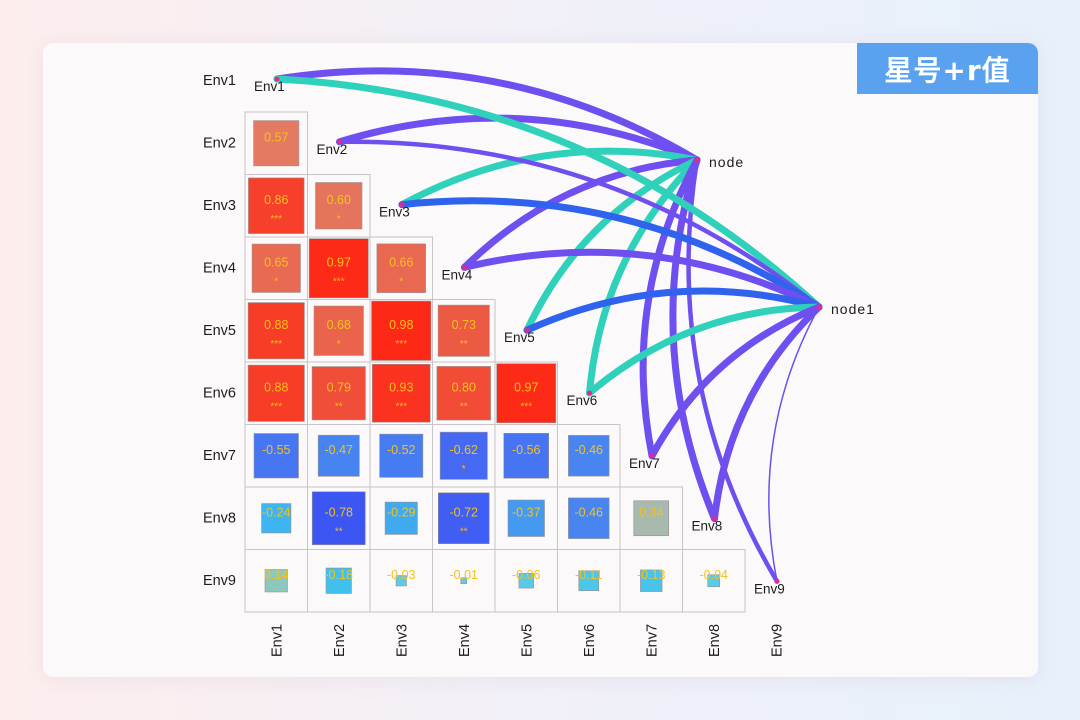  I want to click on cell-r-value: -0.78, so click(339, 512).